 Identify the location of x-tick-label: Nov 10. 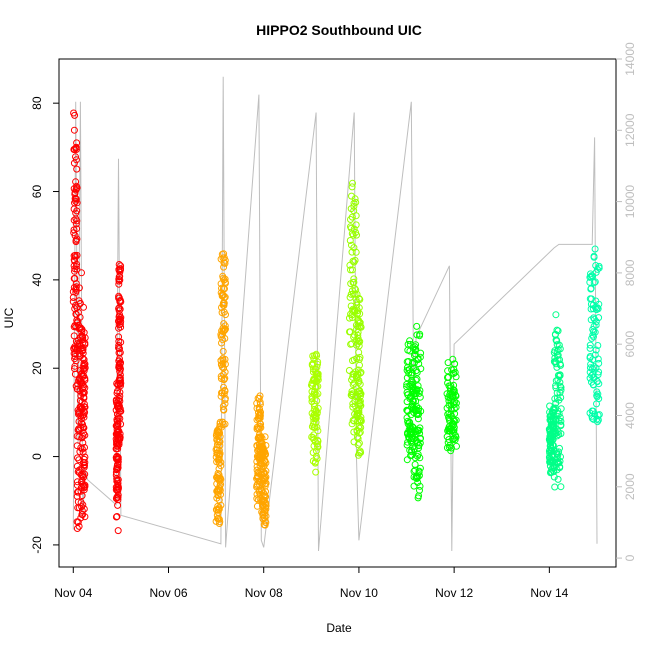
(359, 593).